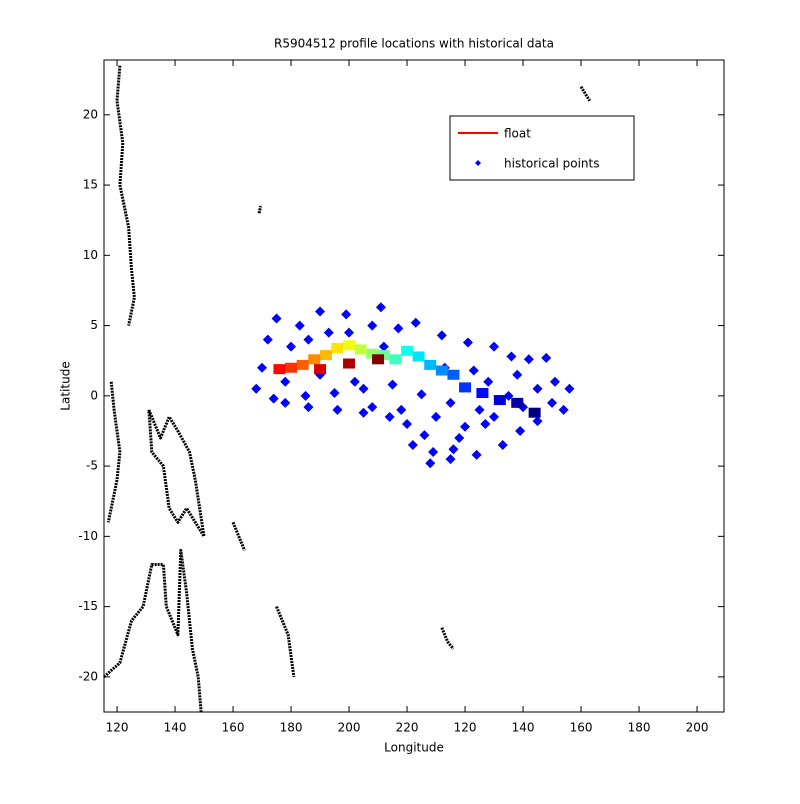  Describe the element at coordinates (90, 185) in the screenshot. I see `y-tick-label: 15` at that location.